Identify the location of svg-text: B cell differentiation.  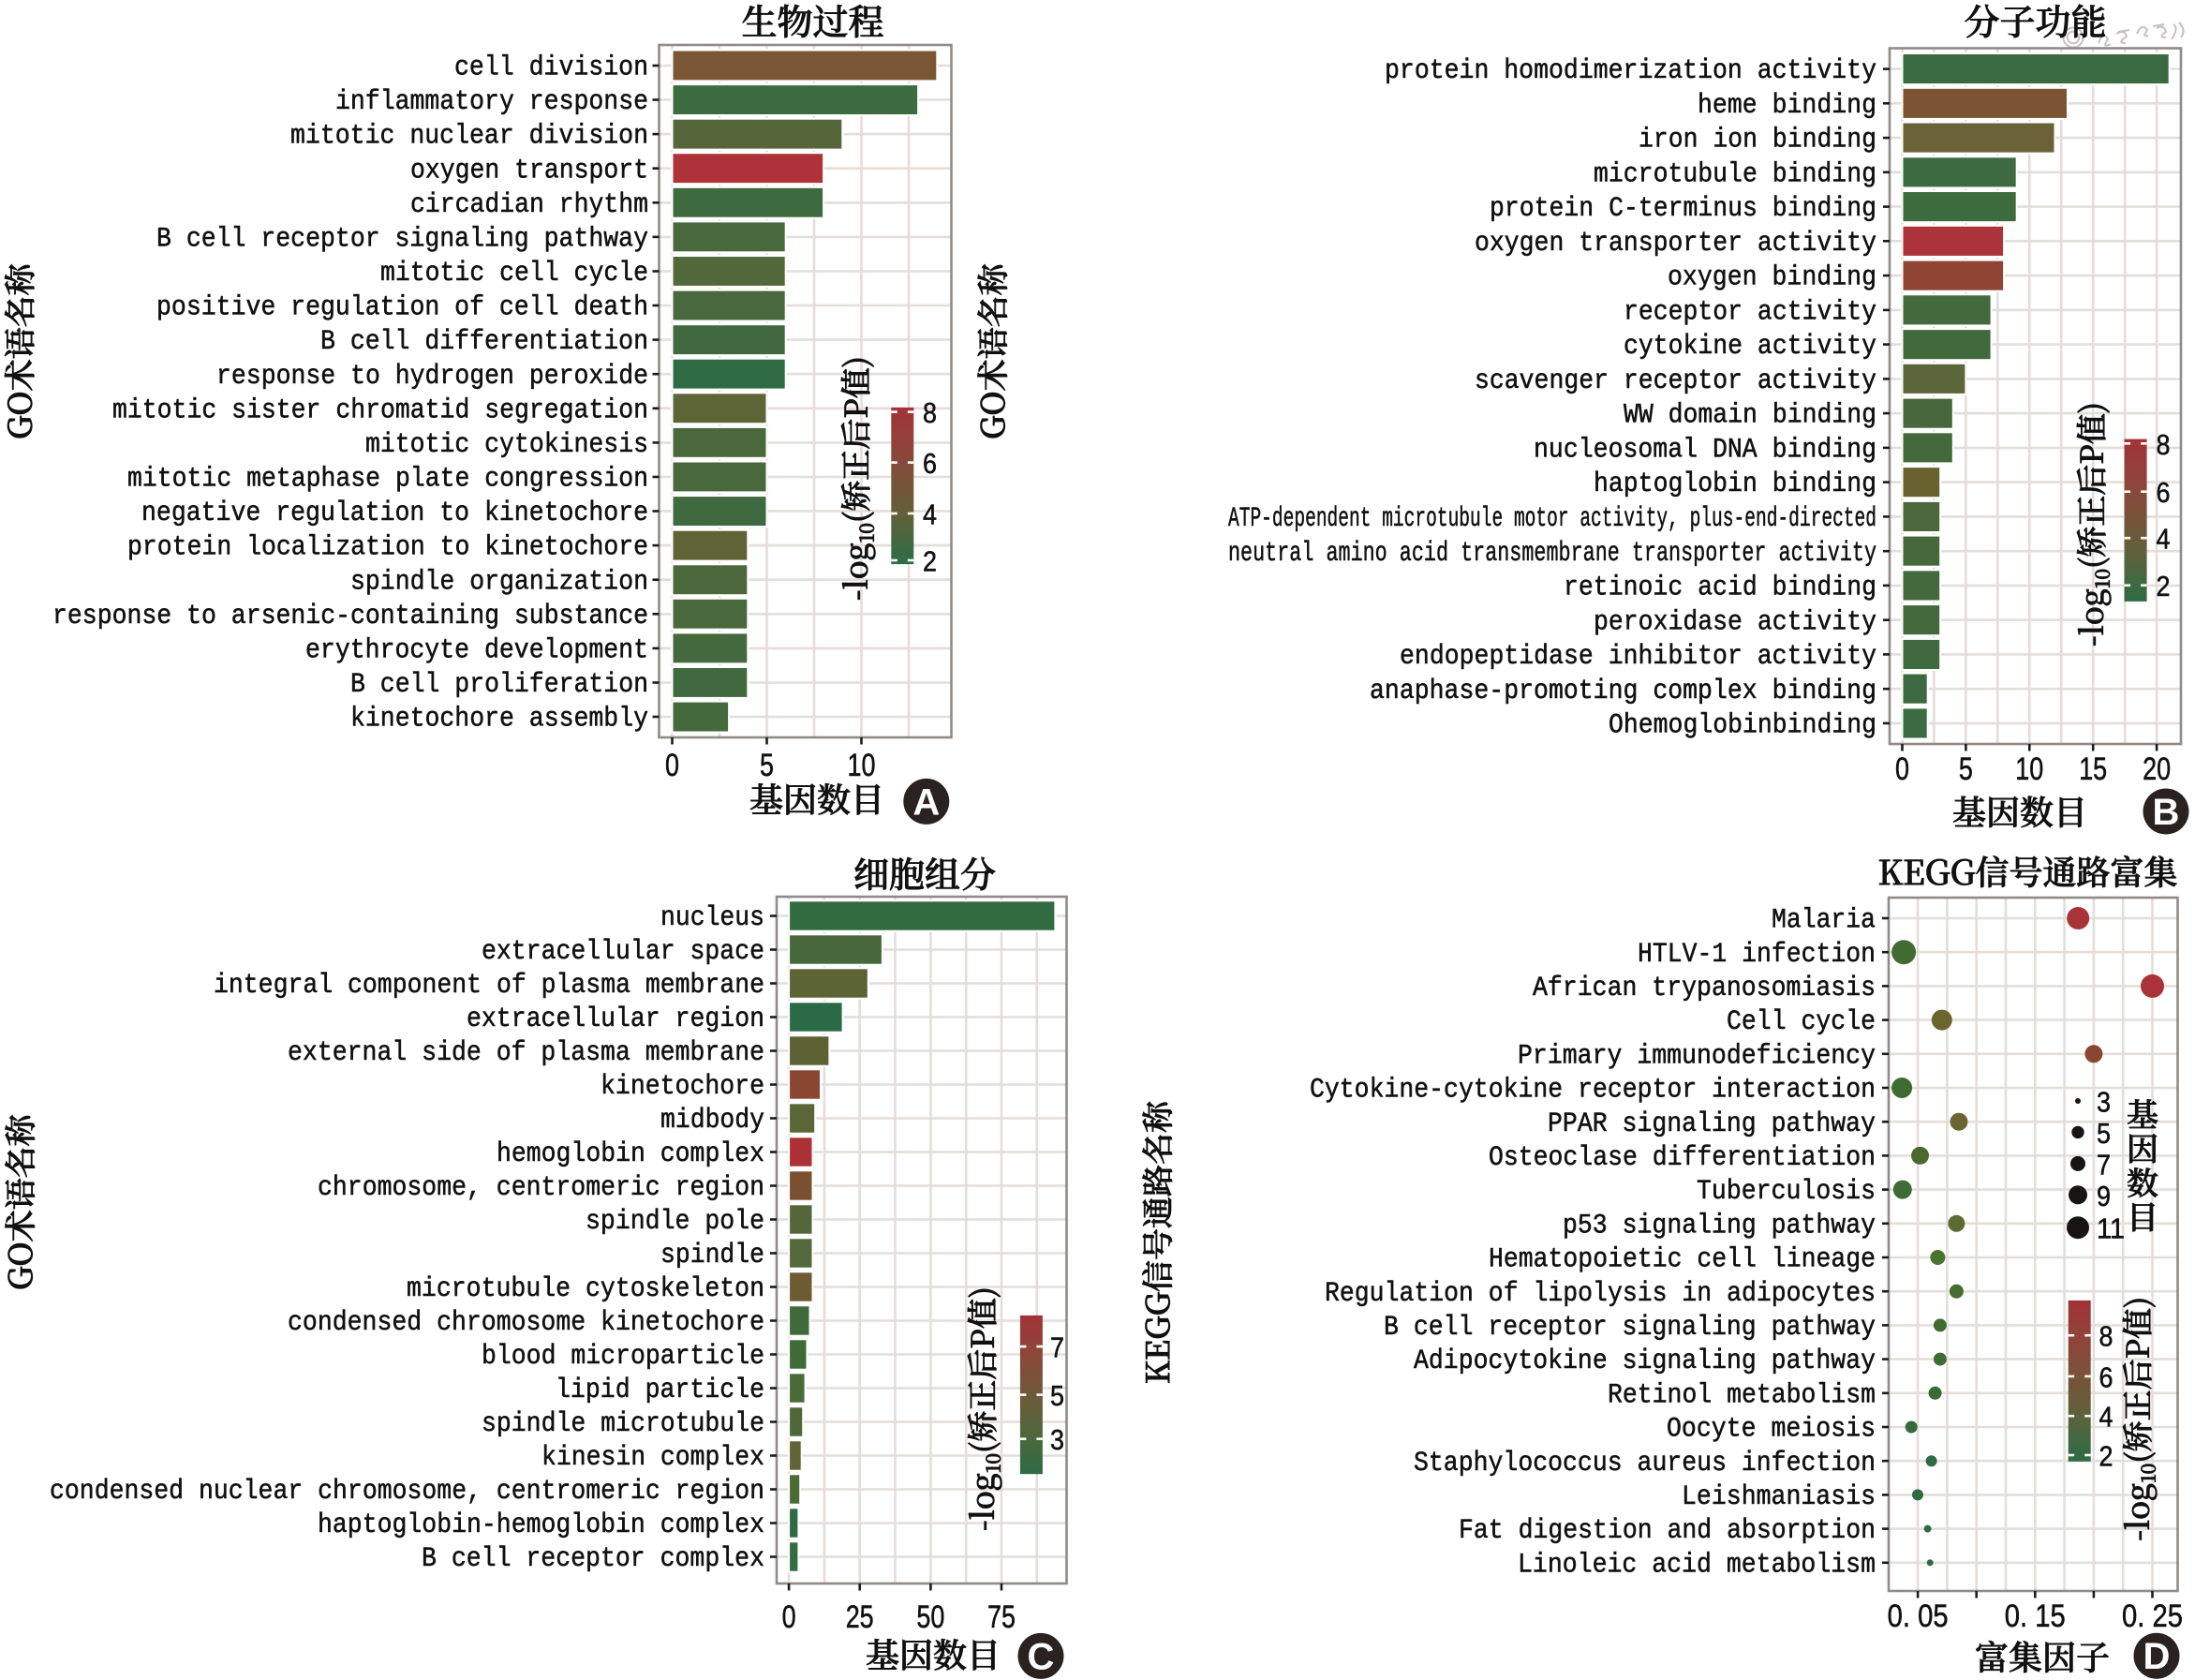
(484, 342).